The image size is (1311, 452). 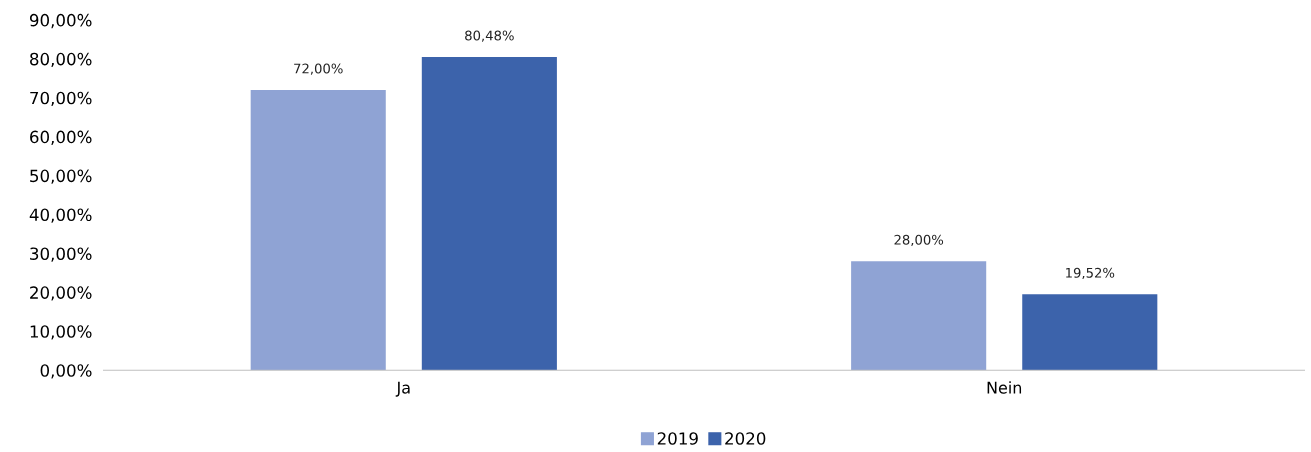 I want to click on data-label: 80,48%, so click(x=489, y=36).